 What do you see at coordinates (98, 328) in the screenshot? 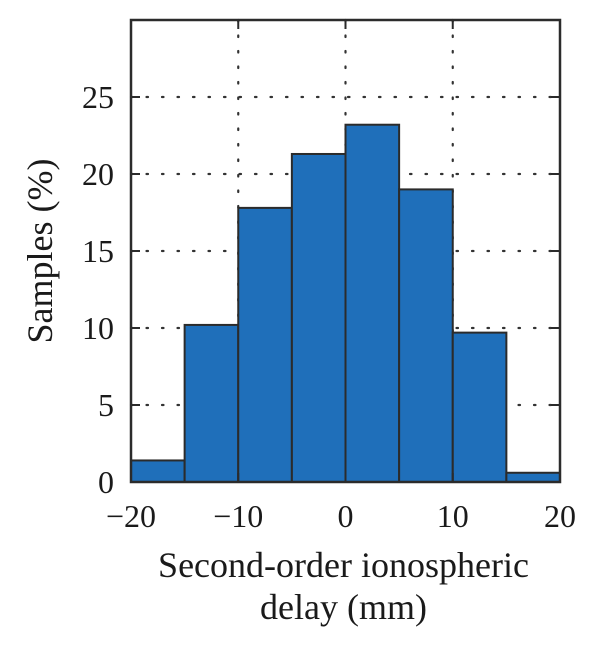
I see `y-tick-label-2: 10` at bounding box center [98, 328].